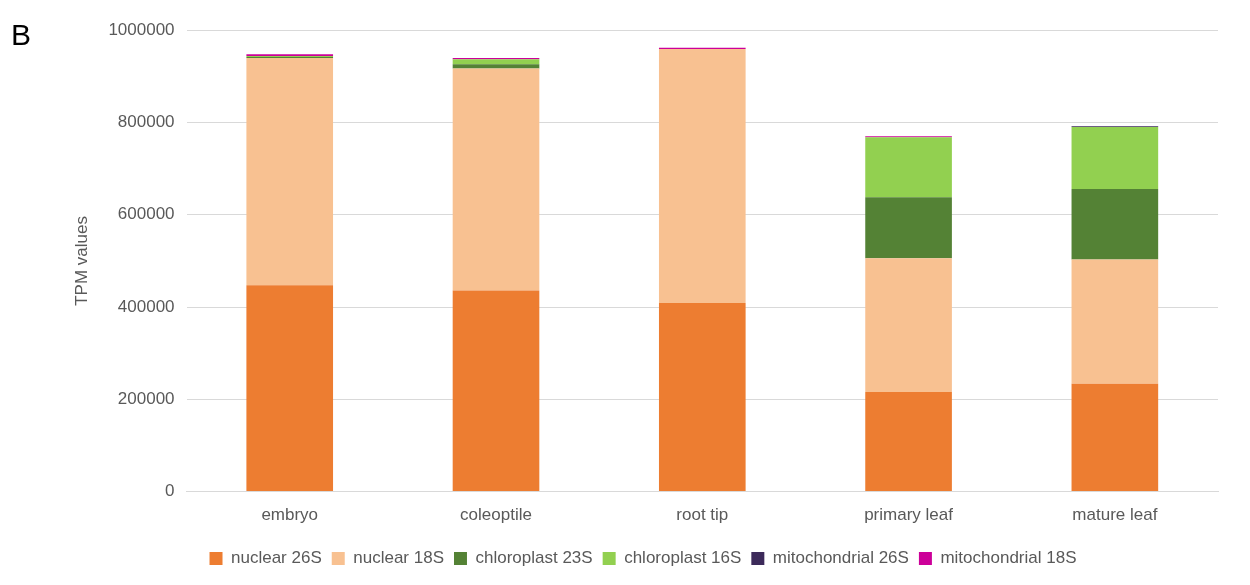  Describe the element at coordinates (276, 558) in the screenshot. I see `legend-label: nuclear 26S` at that location.